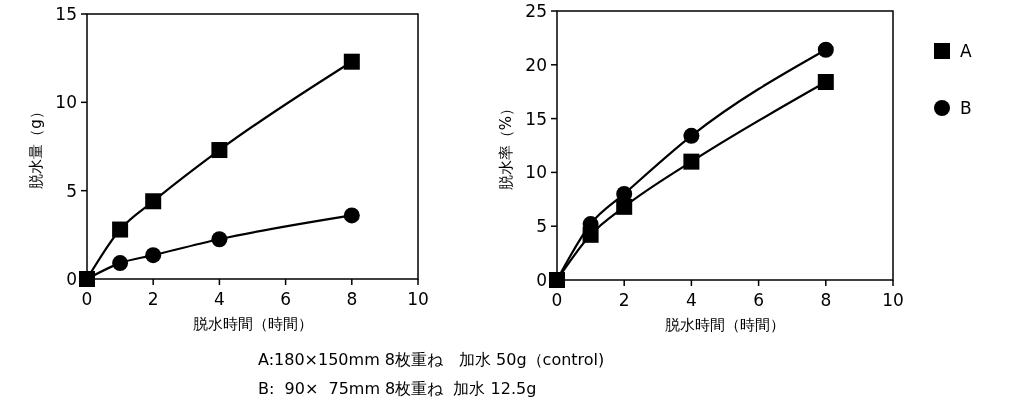 The width and height of the screenshot is (1034, 418). Describe the element at coordinates (536, 11) in the screenshot. I see `y-tick-label: 25` at that location.